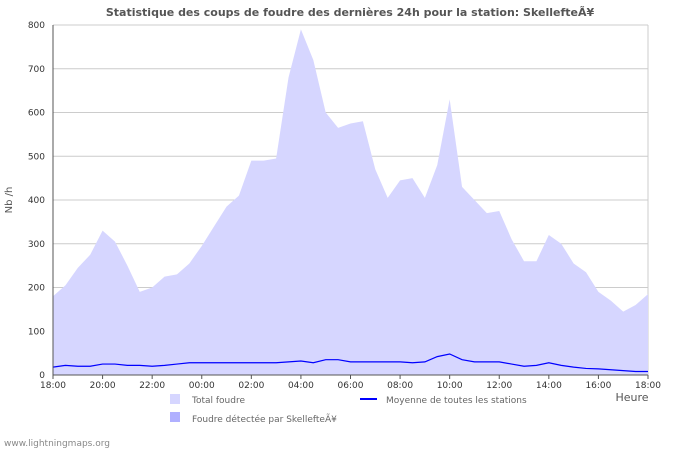 The width and height of the screenshot is (700, 450). What do you see at coordinates (36, 201) in the screenshot?
I see `y-tick-label: 400` at bounding box center [36, 201].